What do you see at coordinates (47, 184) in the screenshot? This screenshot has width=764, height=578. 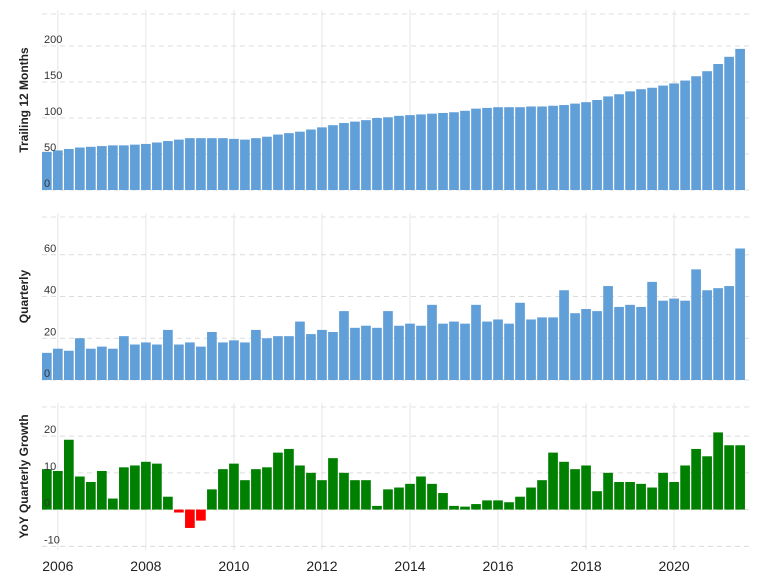 I see `y-tick-label: 0` at bounding box center [47, 184].